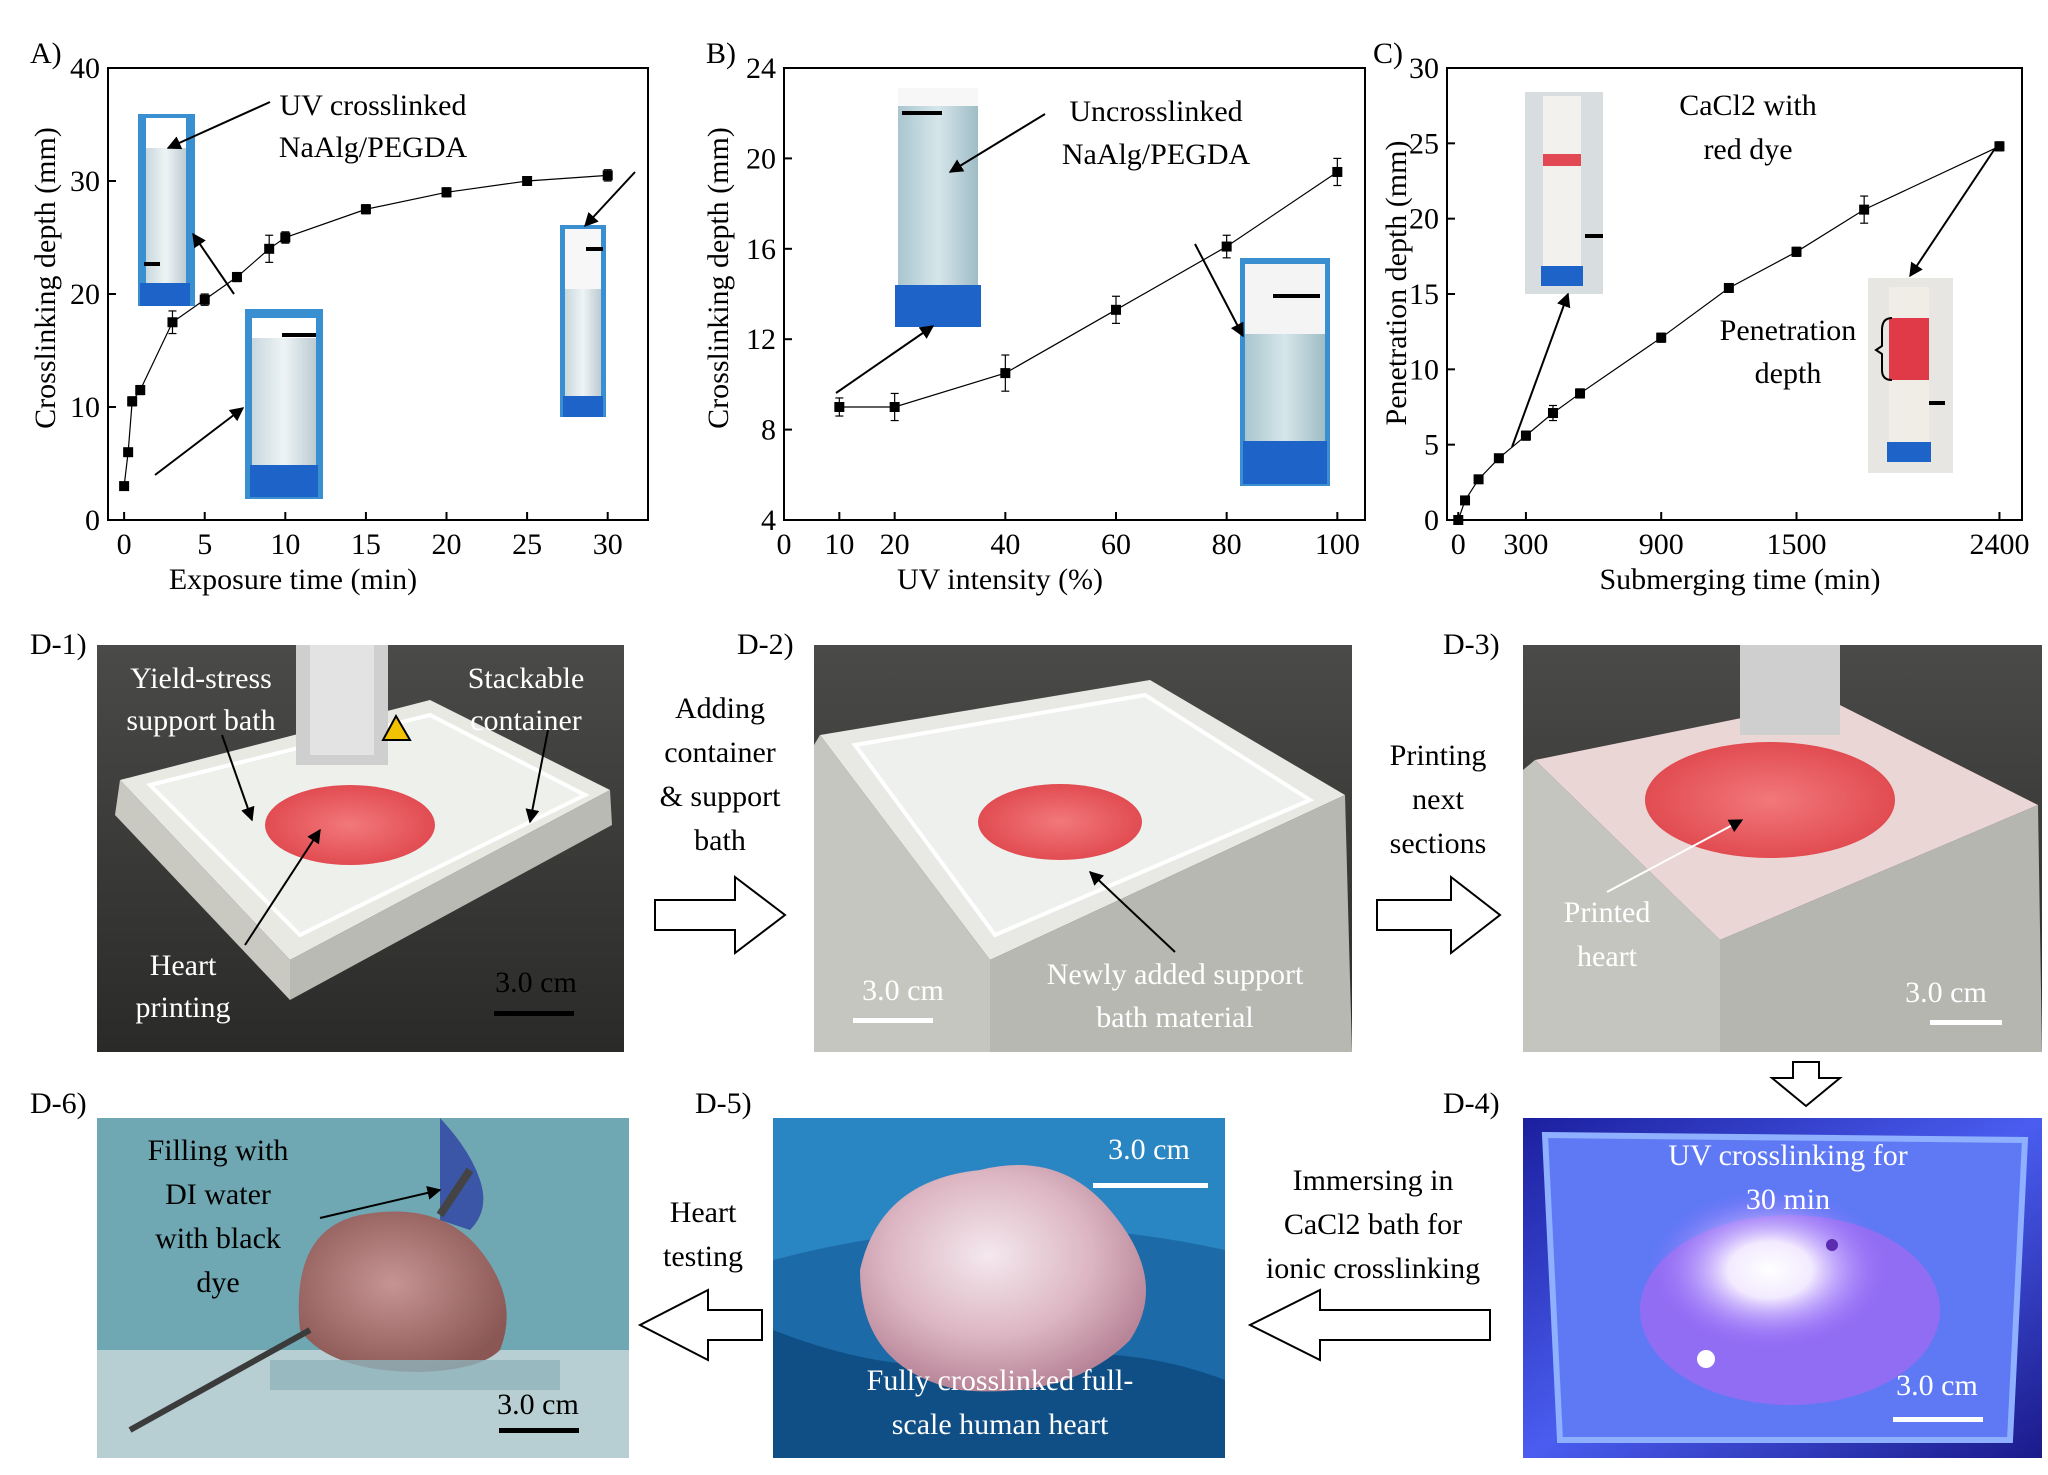 This screenshot has width=2048, height=1475. What do you see at coordinates (720, 752) in the screenshot?
I see `arrow-d1-d2-caption: container` at bounding box center [720, 752].